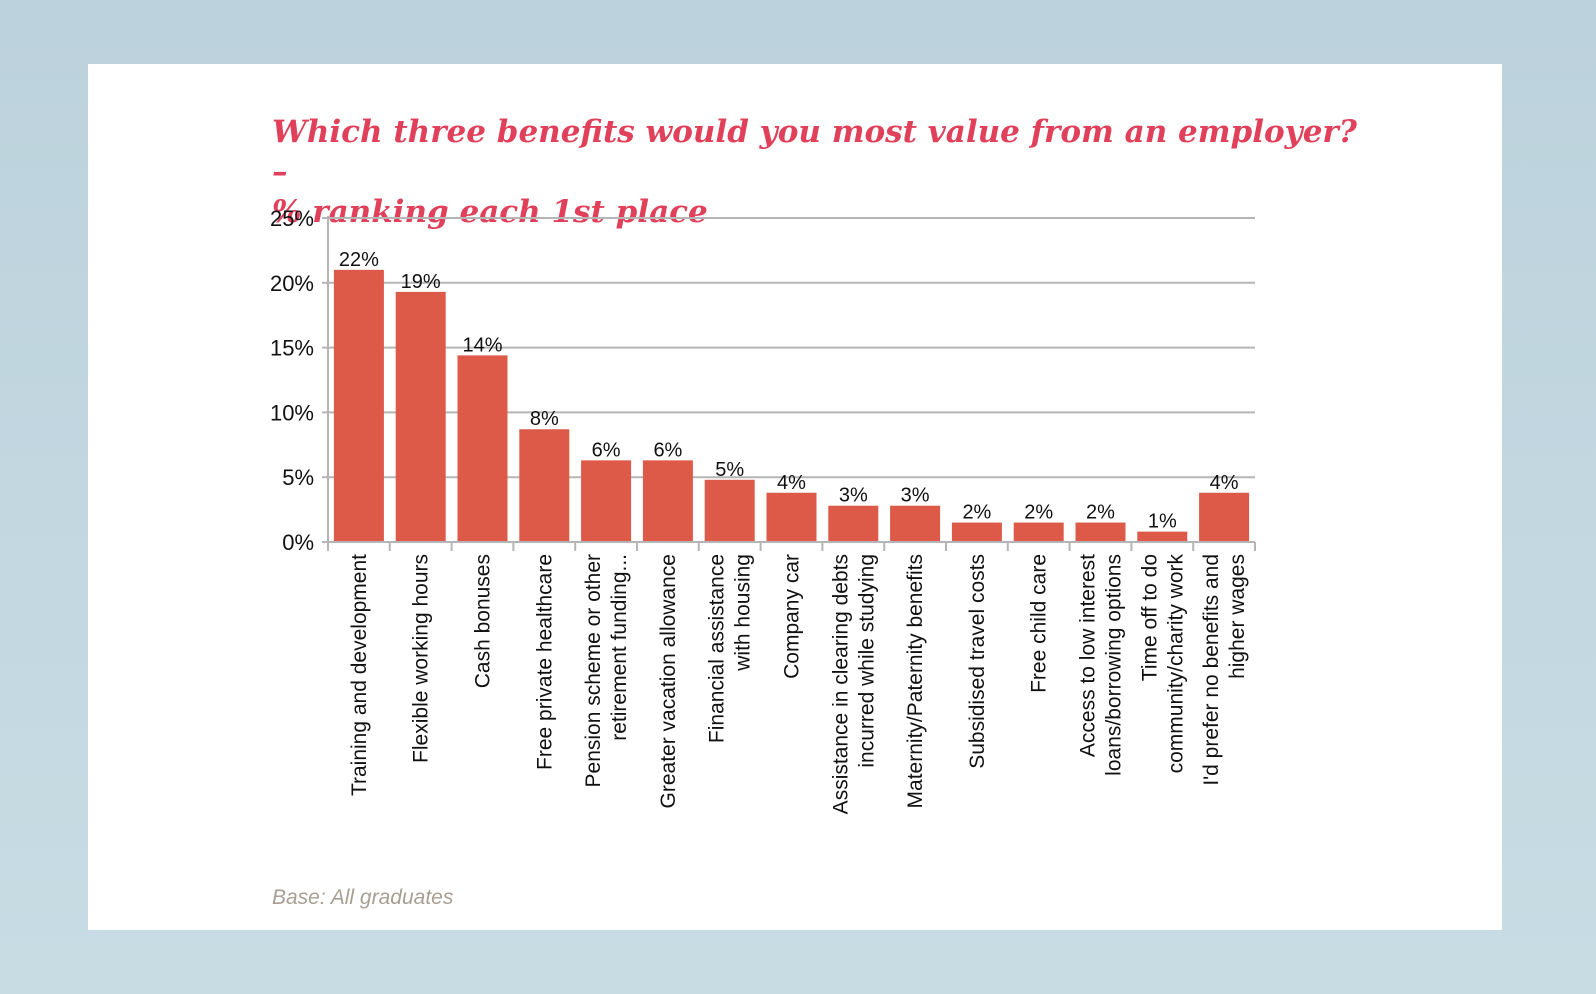  I want to click on category-label-line: I'd prefer no benefits and, so click(1211, 670).